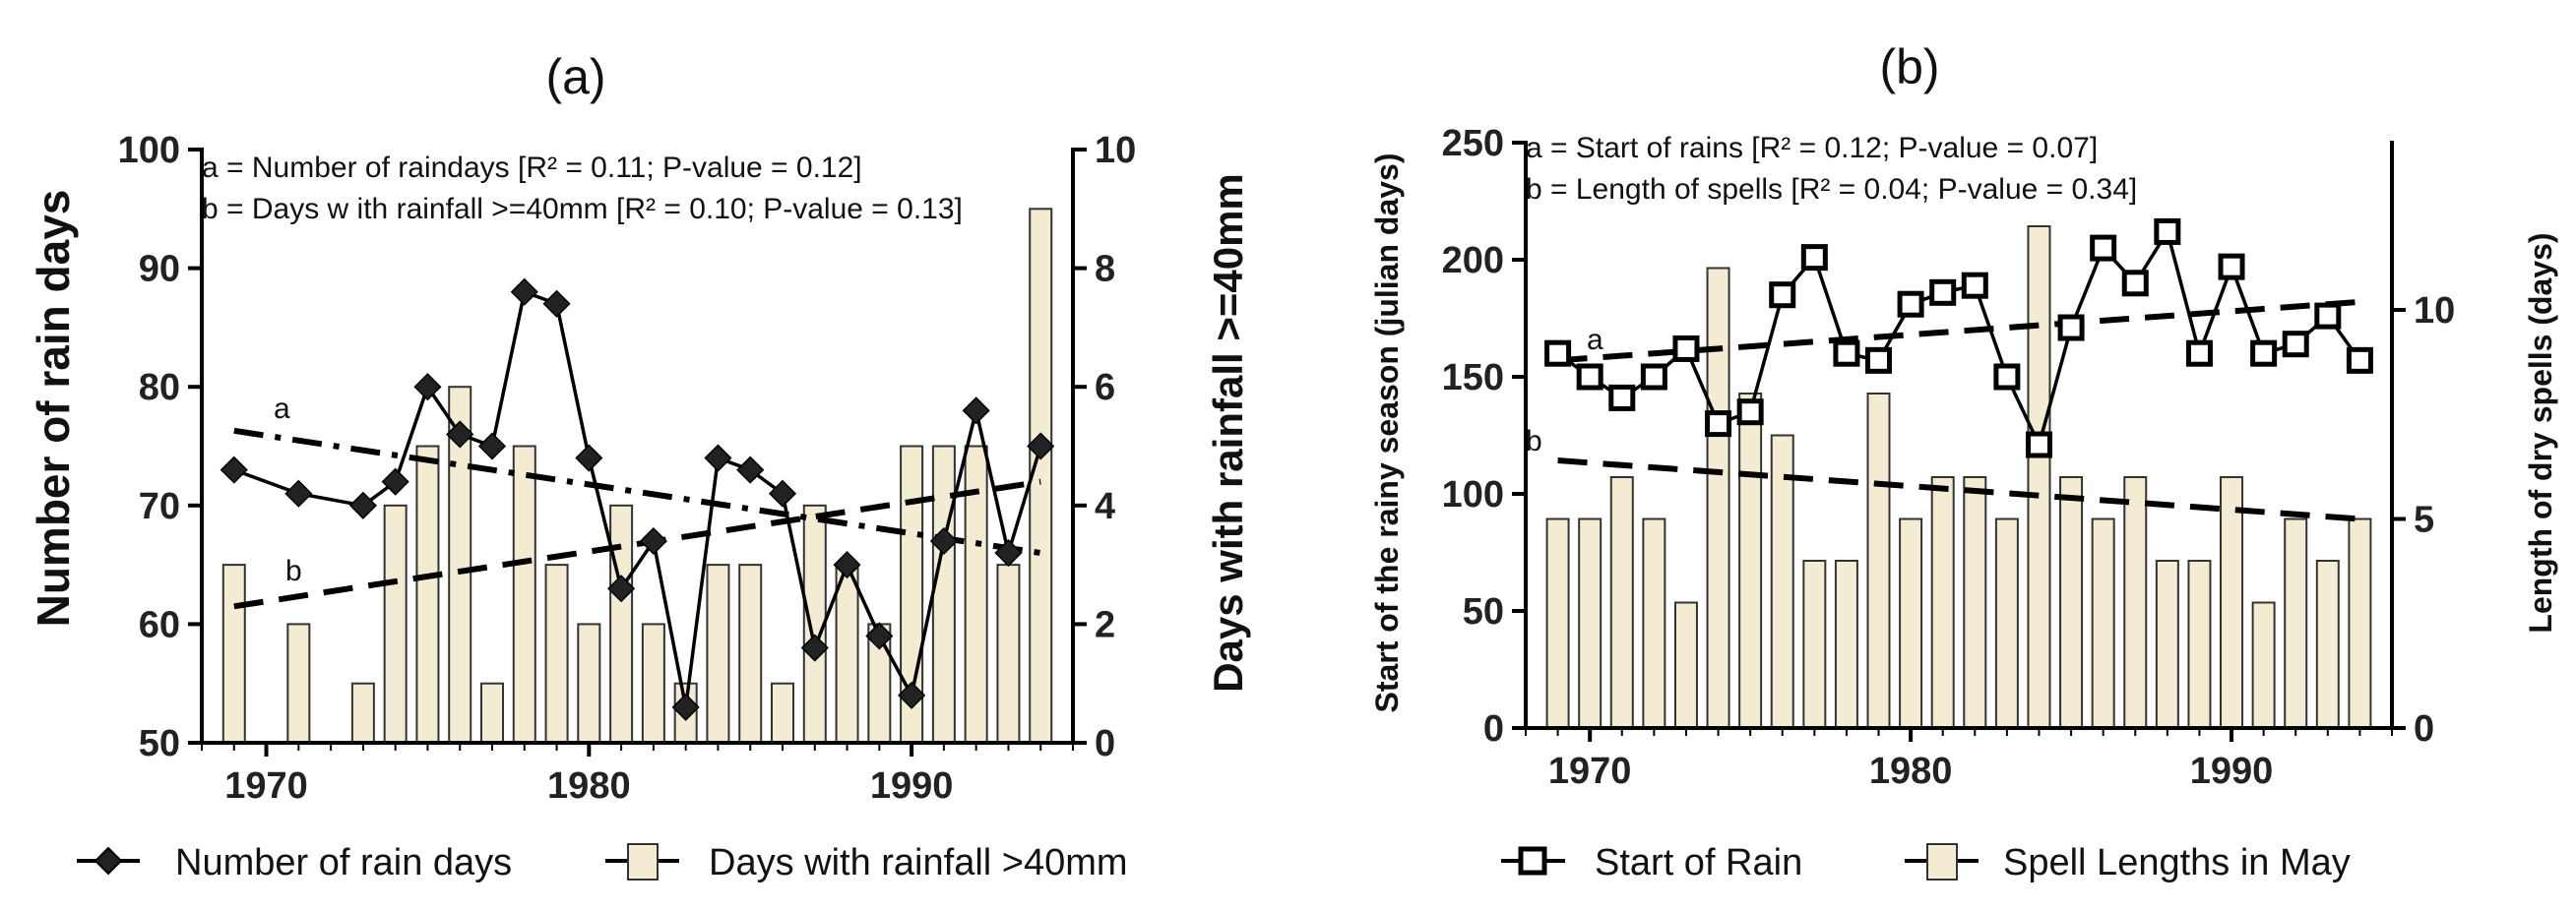 Image resolution: width=2576 pixels, height=912 pixels. I want to click on square-marker-icon, so click(1532, 861).